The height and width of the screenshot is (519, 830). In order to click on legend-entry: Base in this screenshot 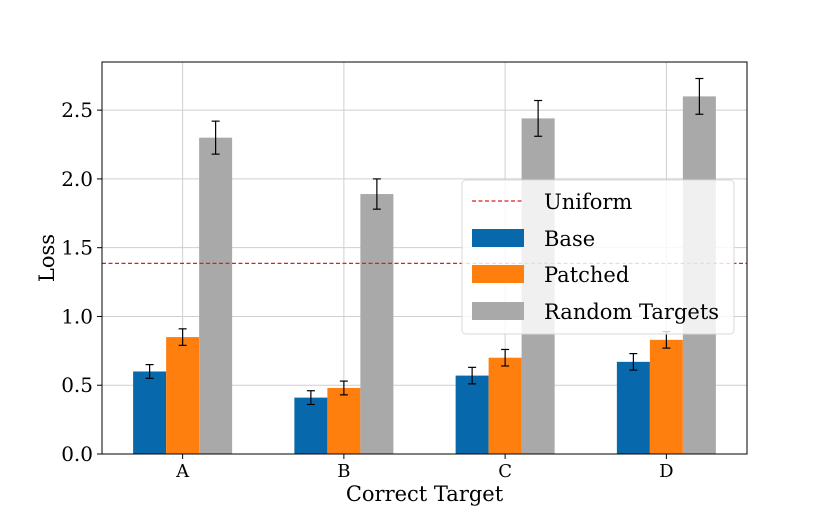, I will do `click(533, 239)`.